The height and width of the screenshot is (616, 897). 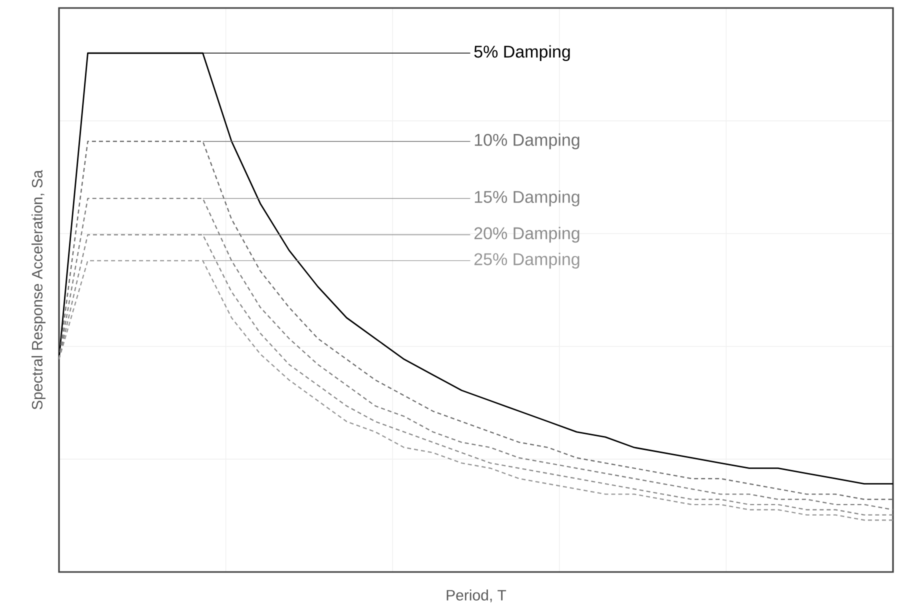 What do you see at coordinates (527, 198) in the screenshot?
I see `text: 15% Damping` at bounding box center [527, 198].